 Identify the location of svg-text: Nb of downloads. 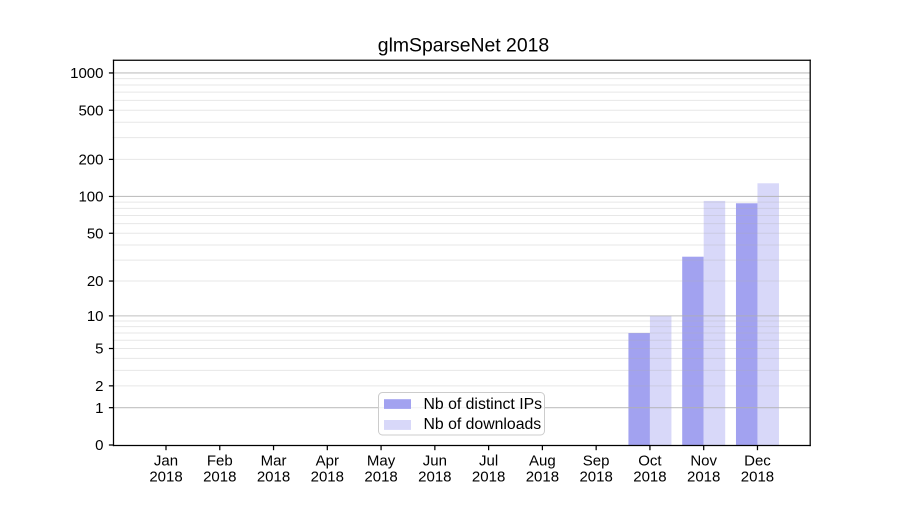
(483, 424).